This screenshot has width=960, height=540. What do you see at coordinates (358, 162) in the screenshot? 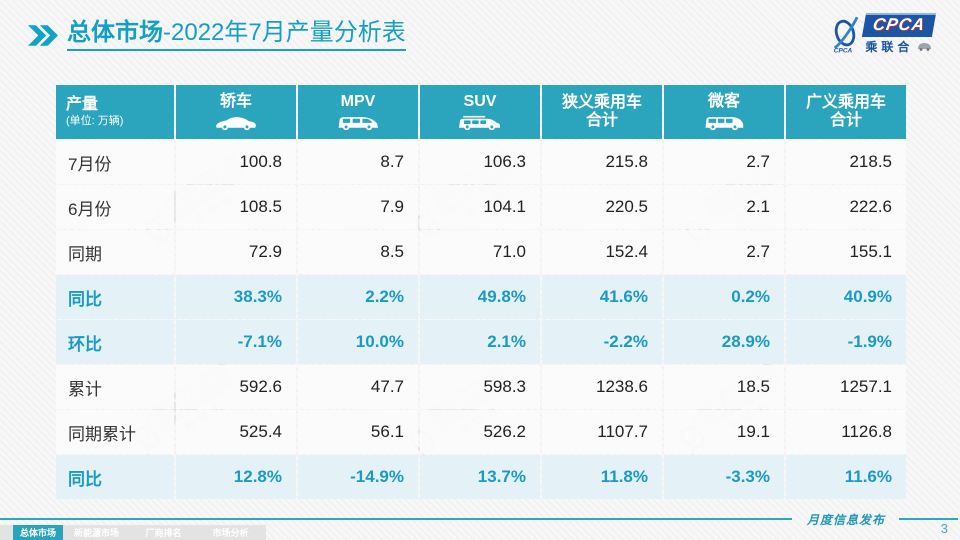
I see `table-cell: 8.7` at bounding box center [358, 162].